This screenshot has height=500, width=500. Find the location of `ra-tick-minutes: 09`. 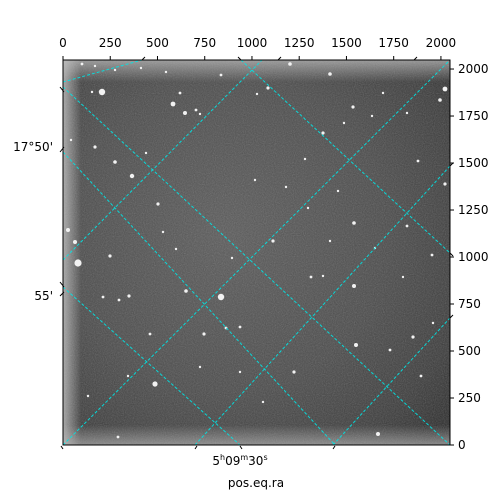

ra-tick-minutes: 09 is located at coordinates (232, 461).